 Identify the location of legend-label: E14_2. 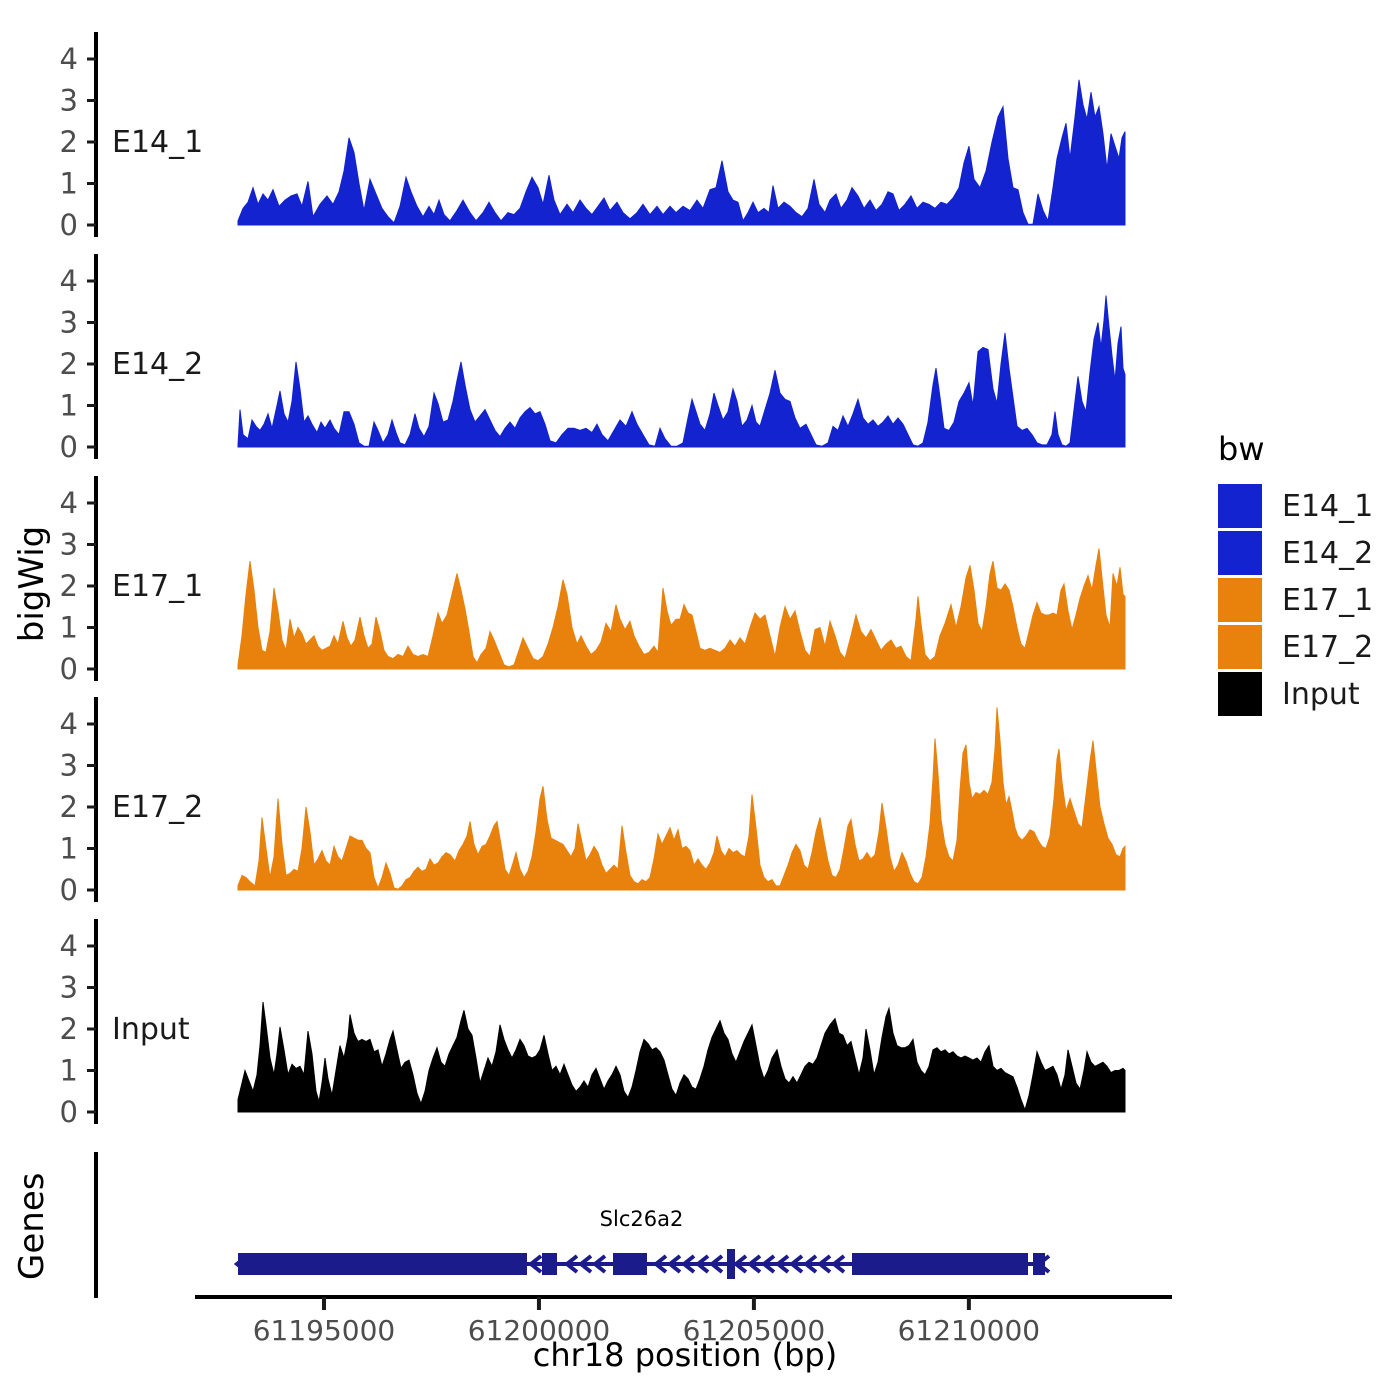
(1328, 553).